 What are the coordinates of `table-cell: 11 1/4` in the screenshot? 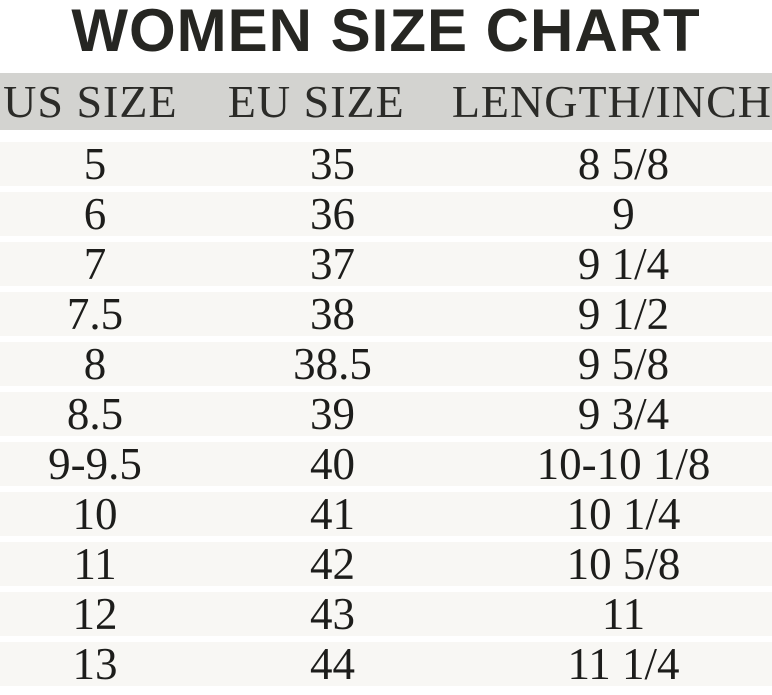 It's located at (623, 663).